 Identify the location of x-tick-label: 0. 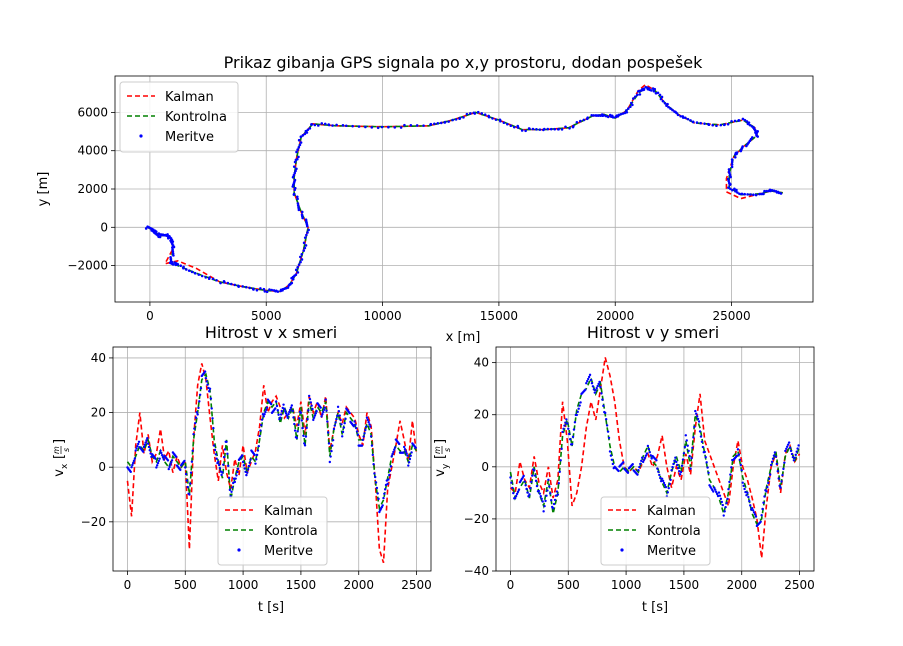
(128, 585).